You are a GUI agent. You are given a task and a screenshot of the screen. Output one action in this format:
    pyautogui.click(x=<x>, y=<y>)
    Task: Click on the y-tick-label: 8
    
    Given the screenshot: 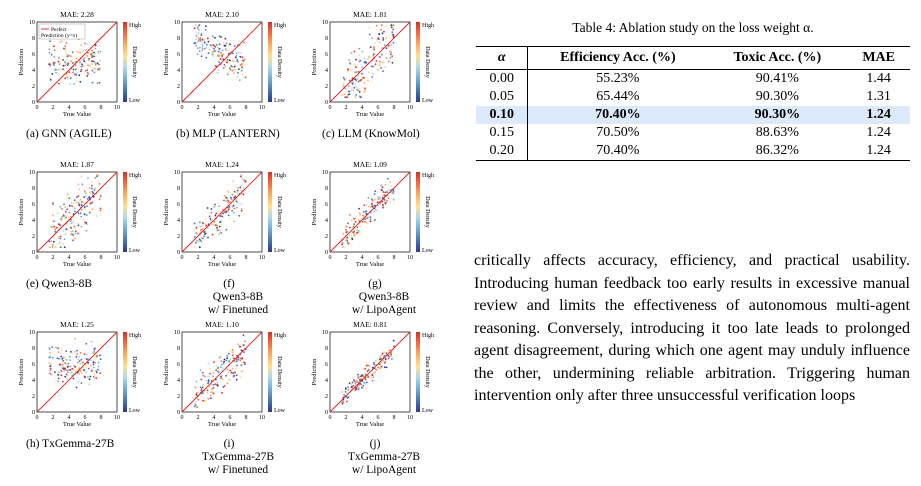 What is the action you would take?
    pyautogui.click(x=178, y=349)
    